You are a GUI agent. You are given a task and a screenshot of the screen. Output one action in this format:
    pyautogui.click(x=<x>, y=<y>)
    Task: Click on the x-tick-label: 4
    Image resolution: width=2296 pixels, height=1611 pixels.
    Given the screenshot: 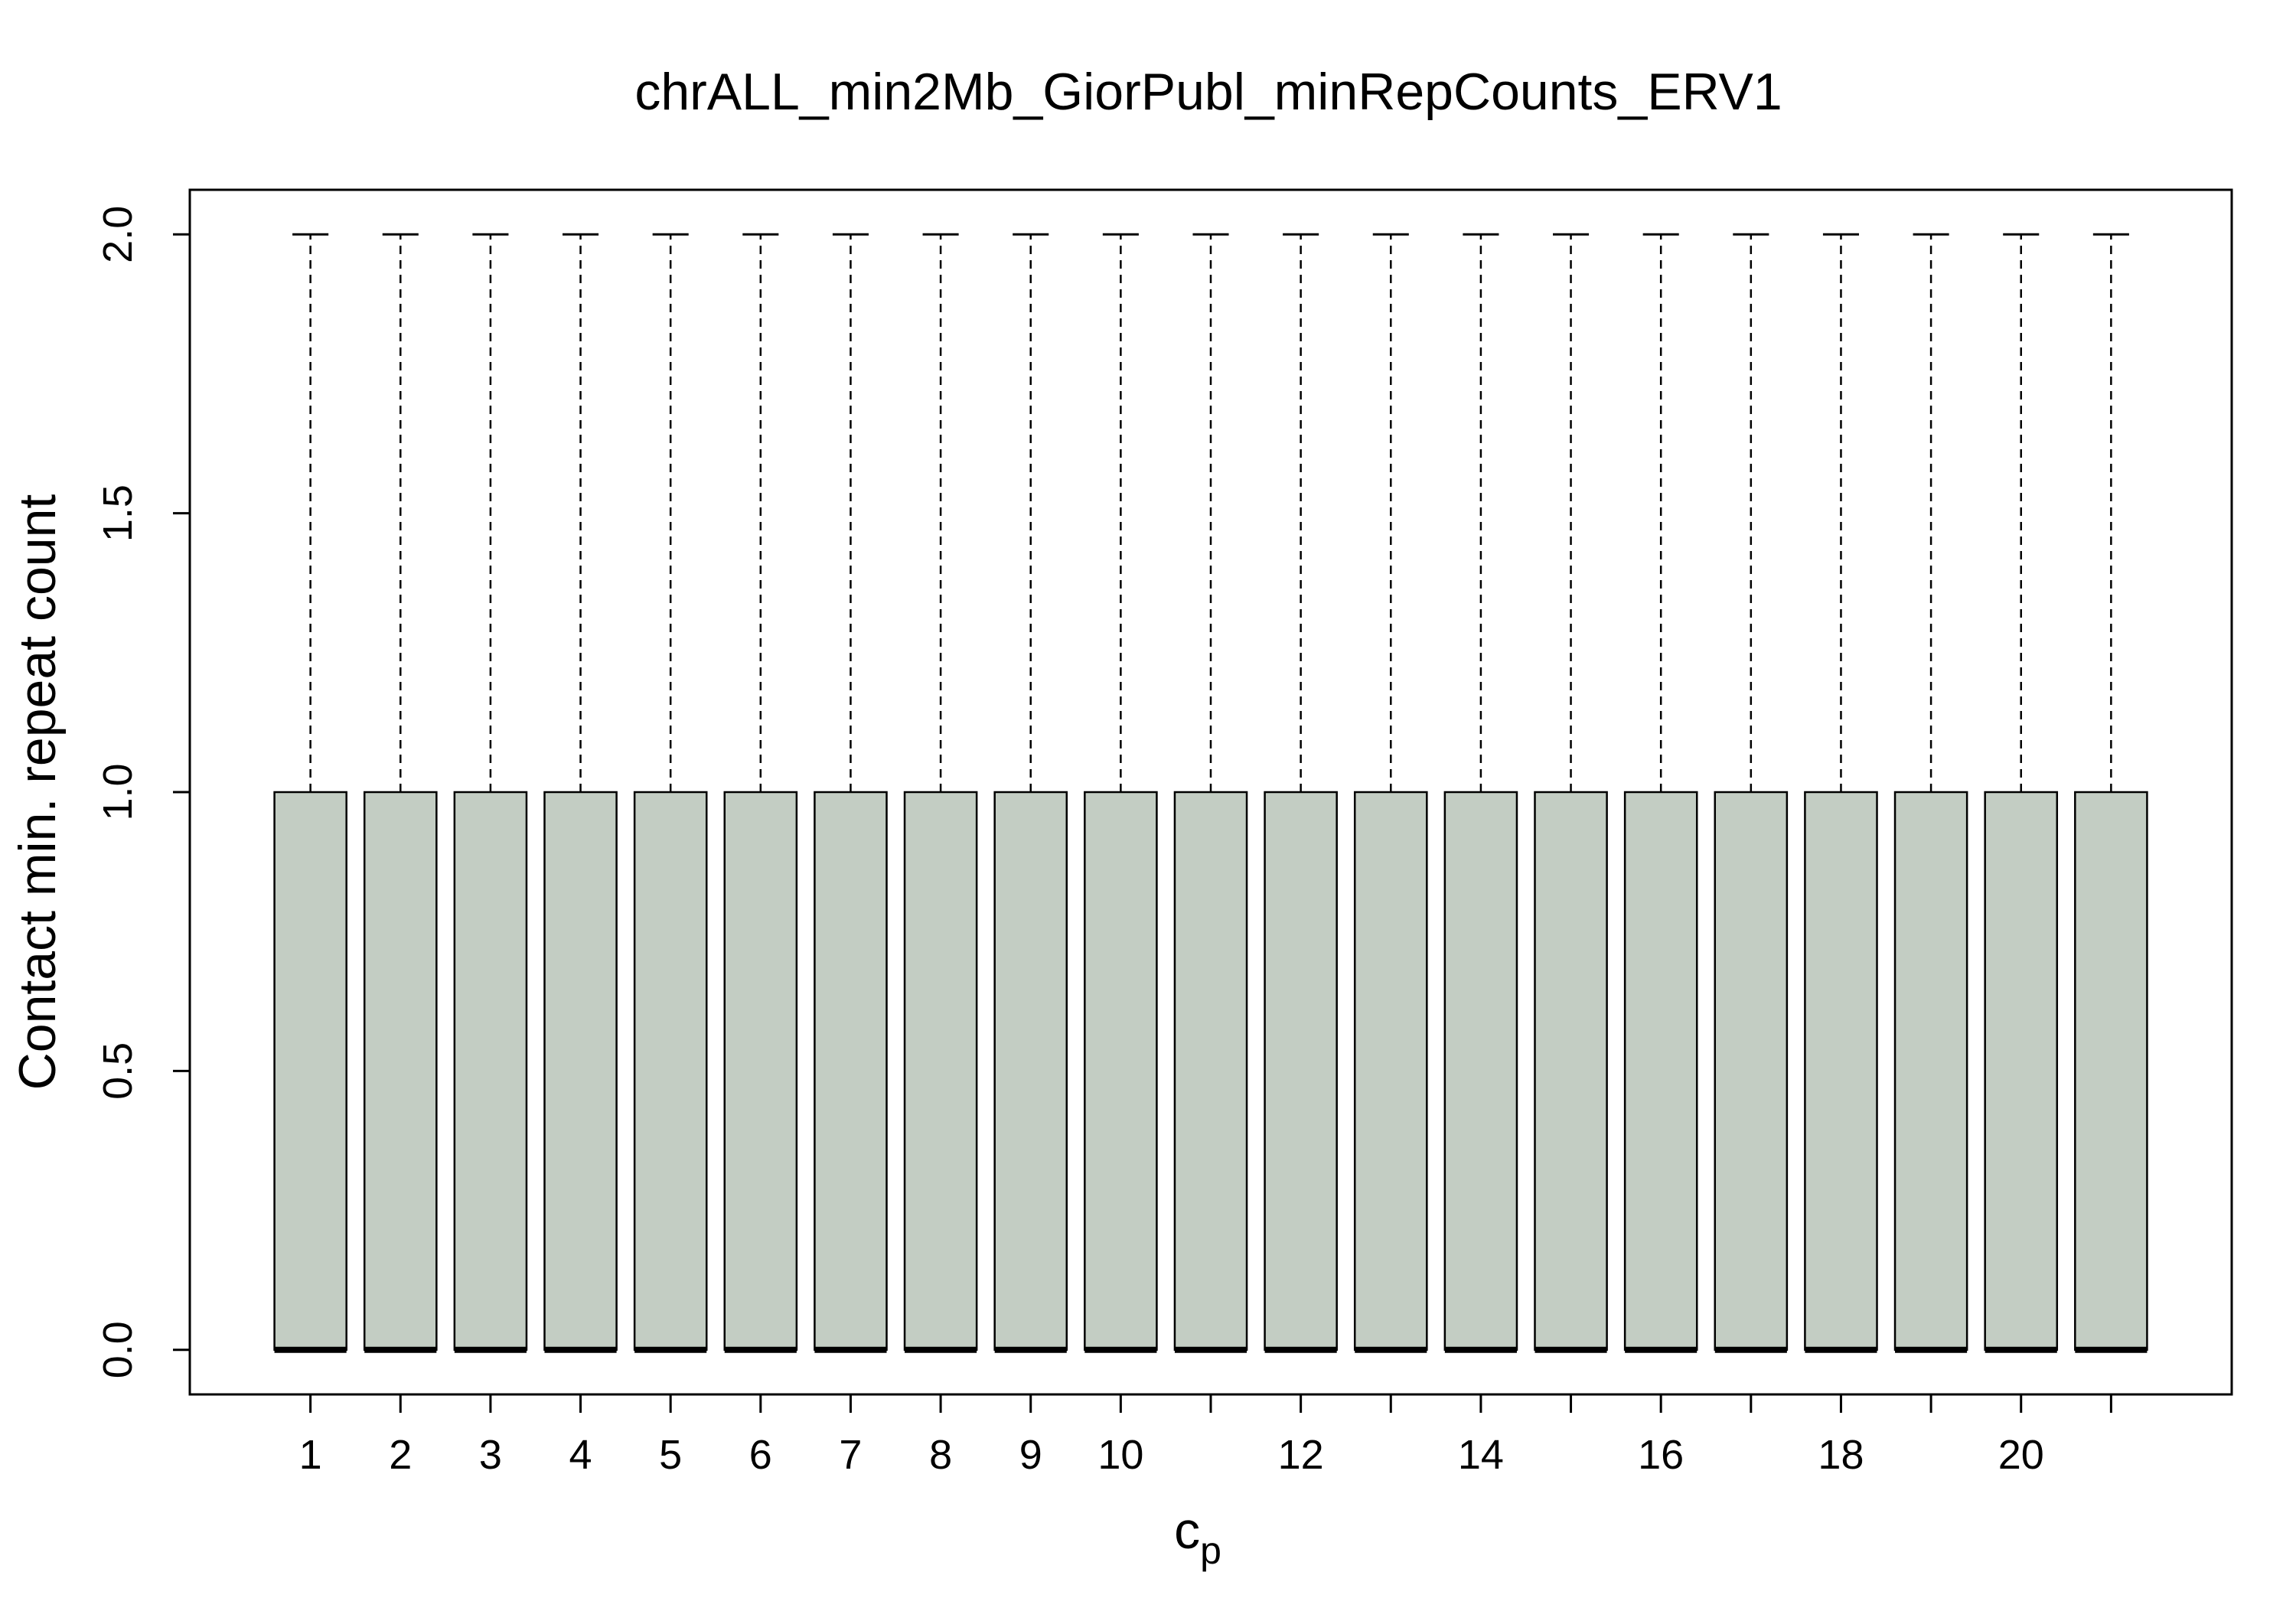 What is the action you would take?
    pyautogui.click(x=580, y=1455)
    